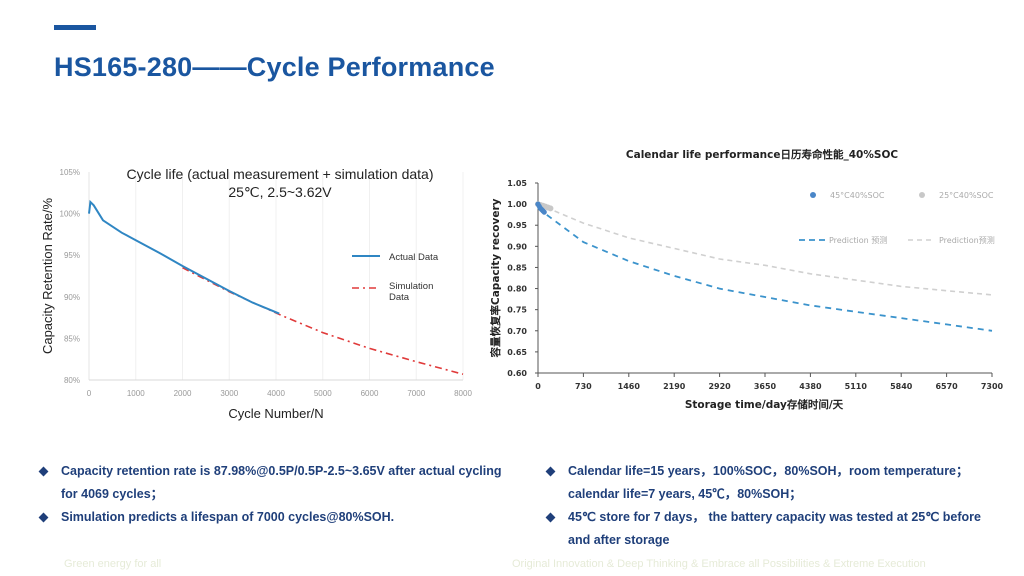 The image size is (1024, 576). Describe the element at coordinates (858, 240) in the screenshot. I see `legend-pred45-label: Prediction 预测` at that location.